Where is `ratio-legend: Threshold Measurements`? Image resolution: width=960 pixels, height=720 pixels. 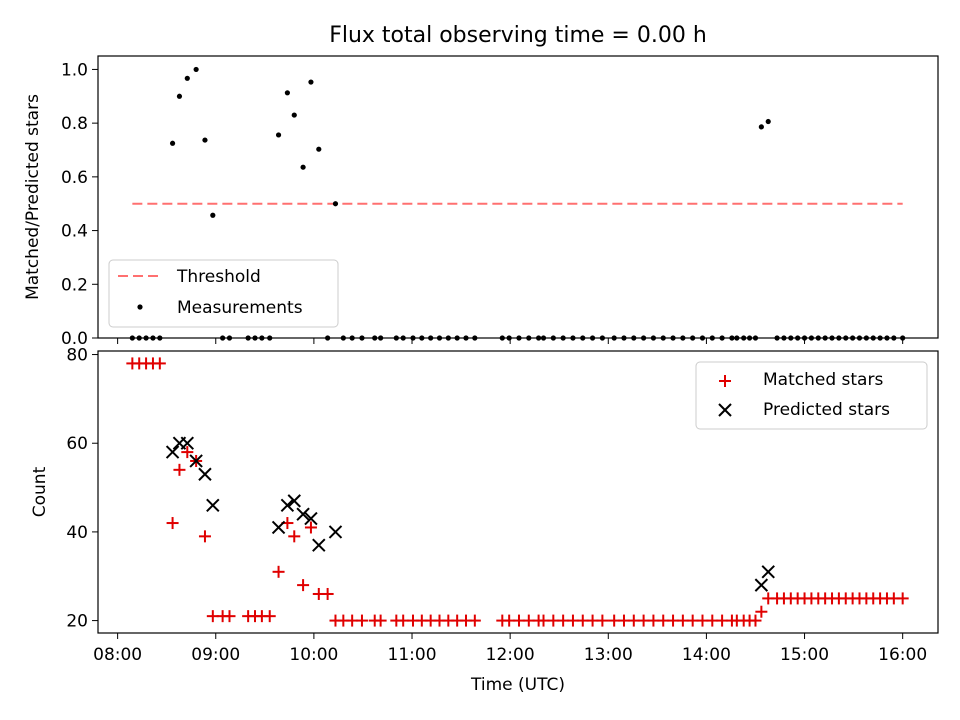 ratio-legend: Threshold Measurements is located at coordinates (223, 293).